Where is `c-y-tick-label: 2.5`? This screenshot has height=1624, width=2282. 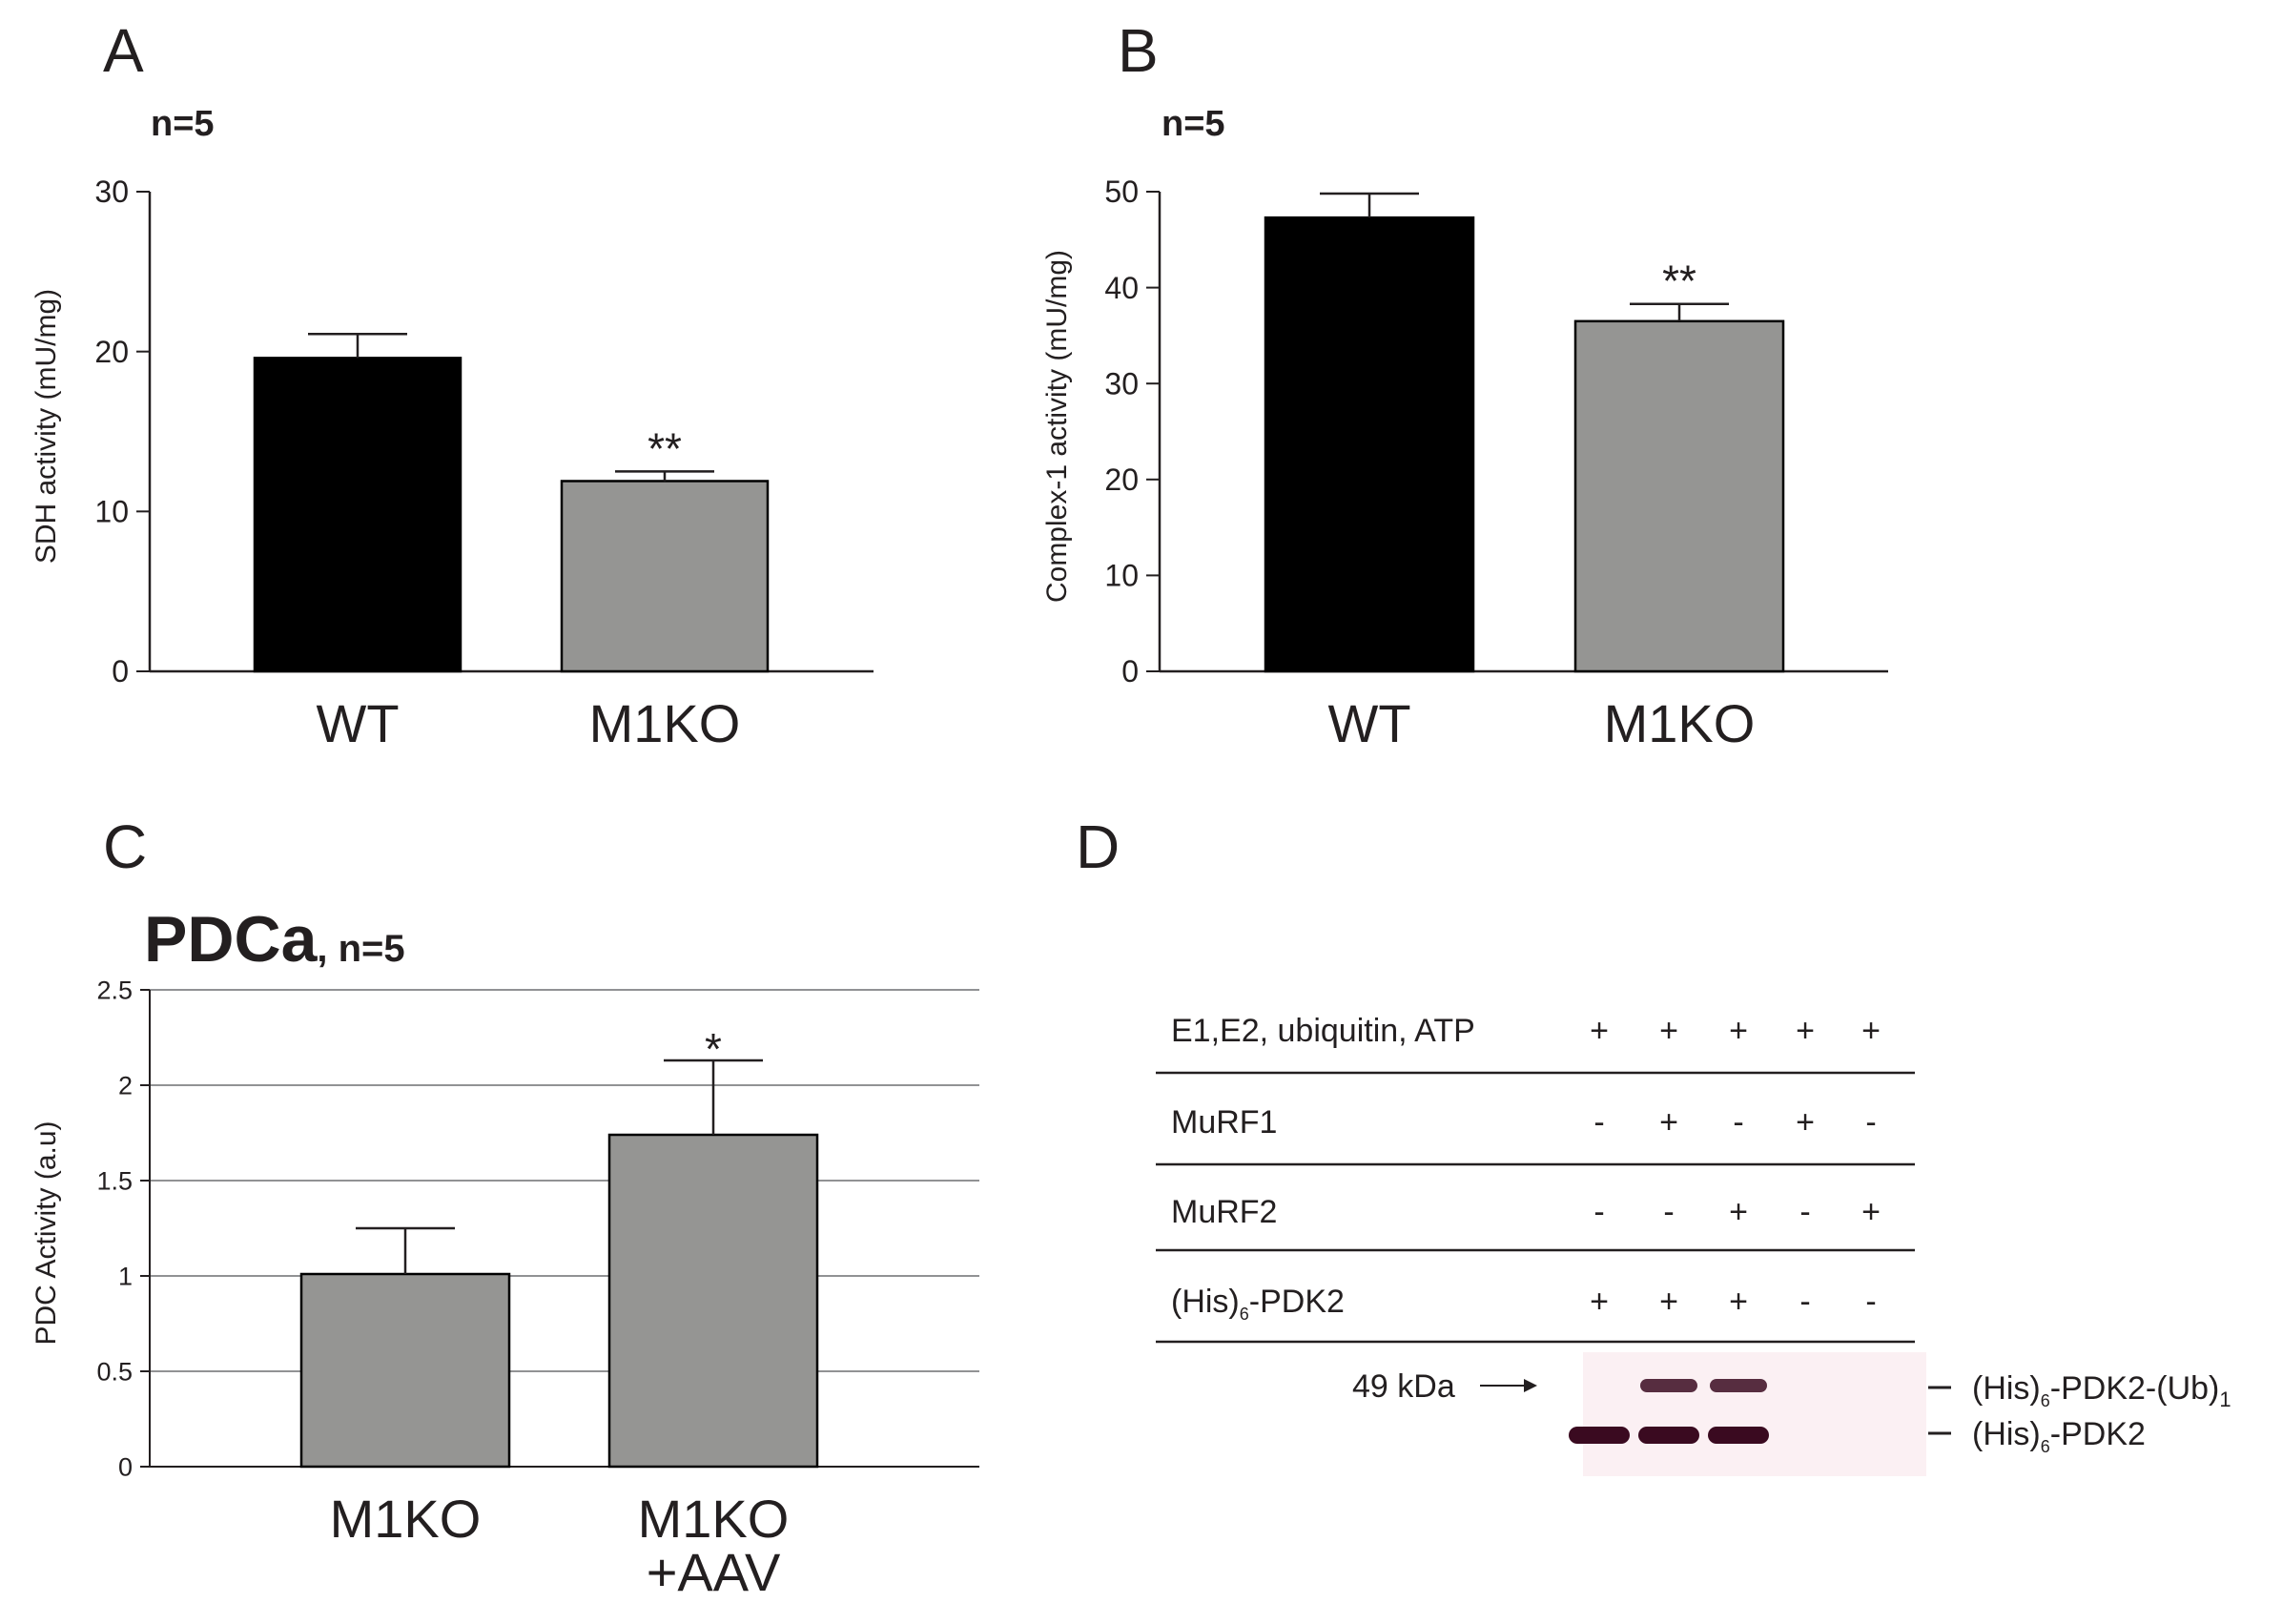 c-y-tick-label: 2.5 is located at coordinates (114, 990).